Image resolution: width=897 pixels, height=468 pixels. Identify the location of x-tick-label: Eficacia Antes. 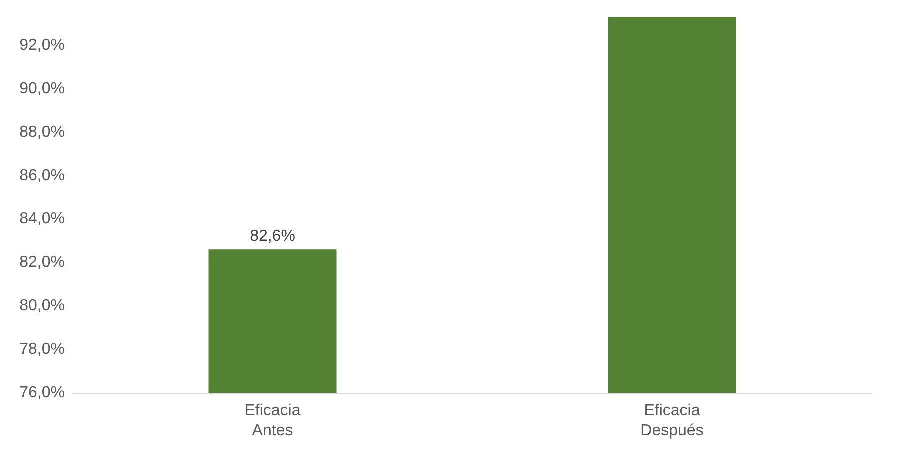
(272, 421).